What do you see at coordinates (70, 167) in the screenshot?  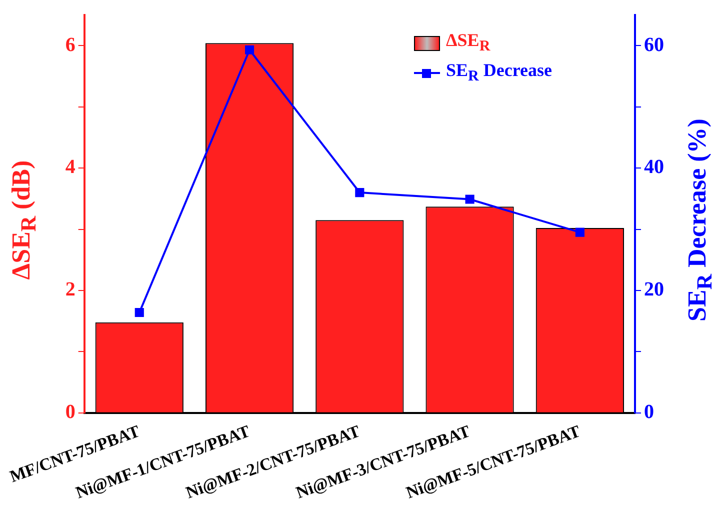 I see `y-tick-label: 4` at bounding box center [70, 167].